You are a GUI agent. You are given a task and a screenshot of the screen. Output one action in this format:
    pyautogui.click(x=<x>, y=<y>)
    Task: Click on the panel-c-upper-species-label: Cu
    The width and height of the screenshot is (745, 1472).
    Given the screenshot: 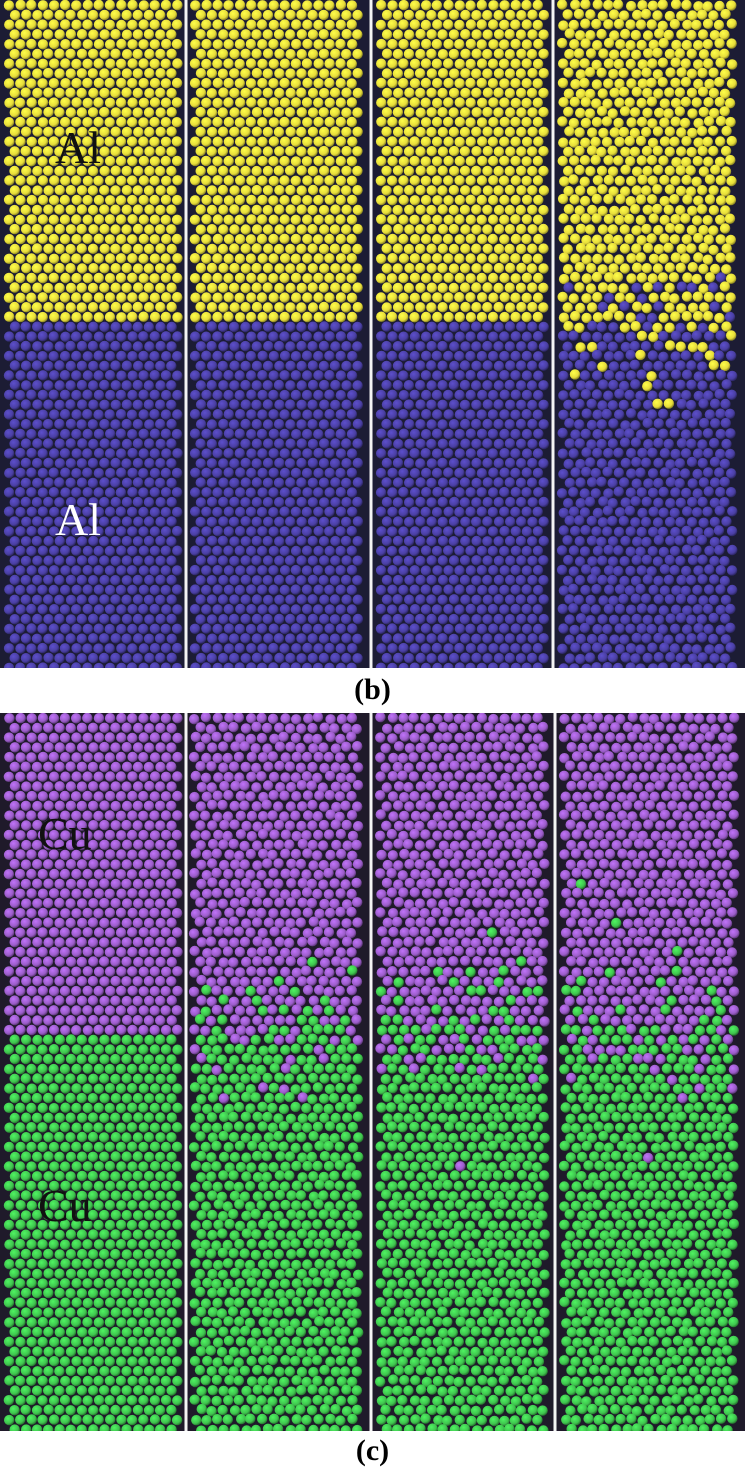 What is the action you would take?
    pyautogui.click(x=65, y=833)
    